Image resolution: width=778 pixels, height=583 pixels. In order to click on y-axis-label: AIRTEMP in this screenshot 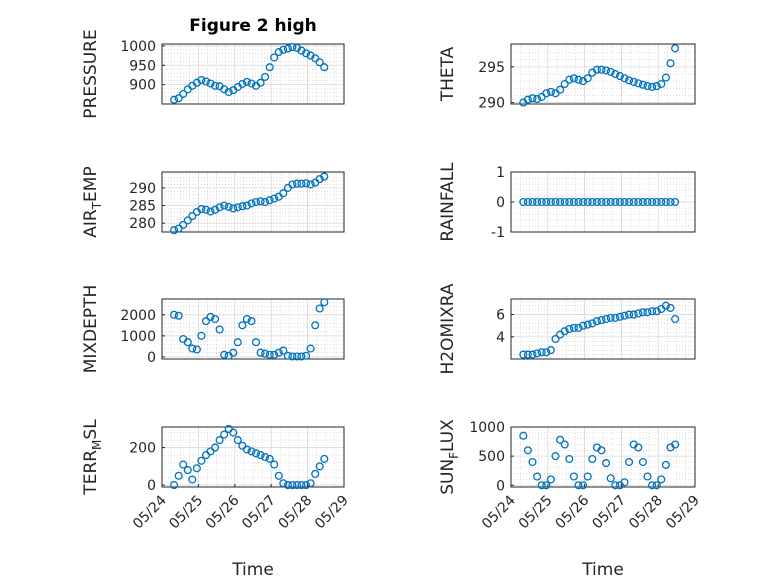, I will do `click(92, 201)`.